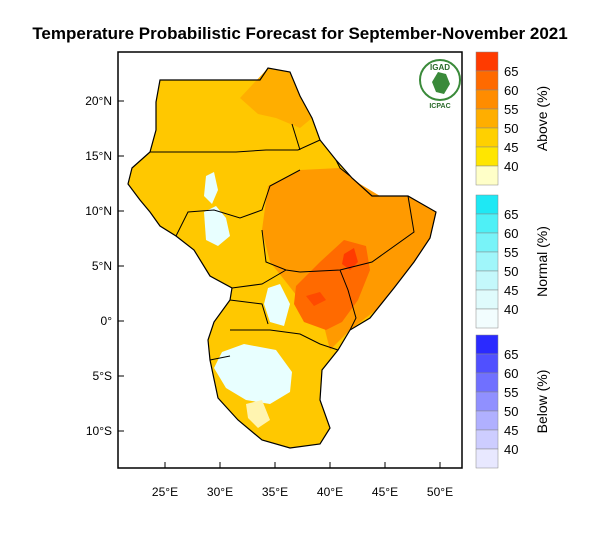 This screenshot has height=547, width=600. Describe the element at coordinates (302, 480) in the screenshot. I see `lon-axis: 25°E 30°E 35°E 40°E 45°E 50°E` at that location.